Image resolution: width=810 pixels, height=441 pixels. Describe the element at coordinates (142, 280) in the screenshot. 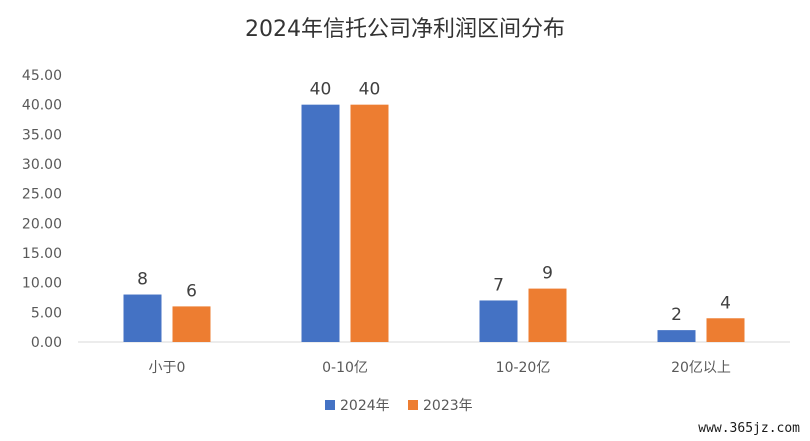

I see `data-label: 8` at that location.